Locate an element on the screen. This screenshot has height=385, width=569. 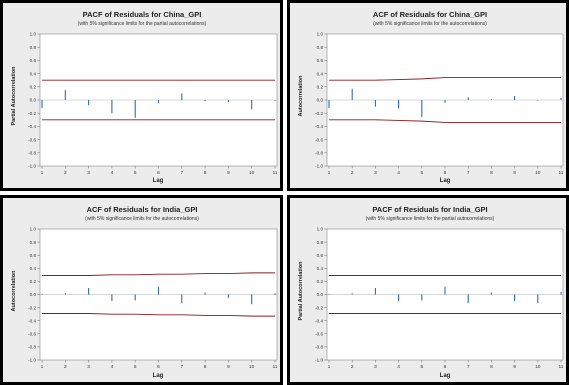
chart-title: PACF of Residuals for India_GPI is located at coordinates (429, 209).